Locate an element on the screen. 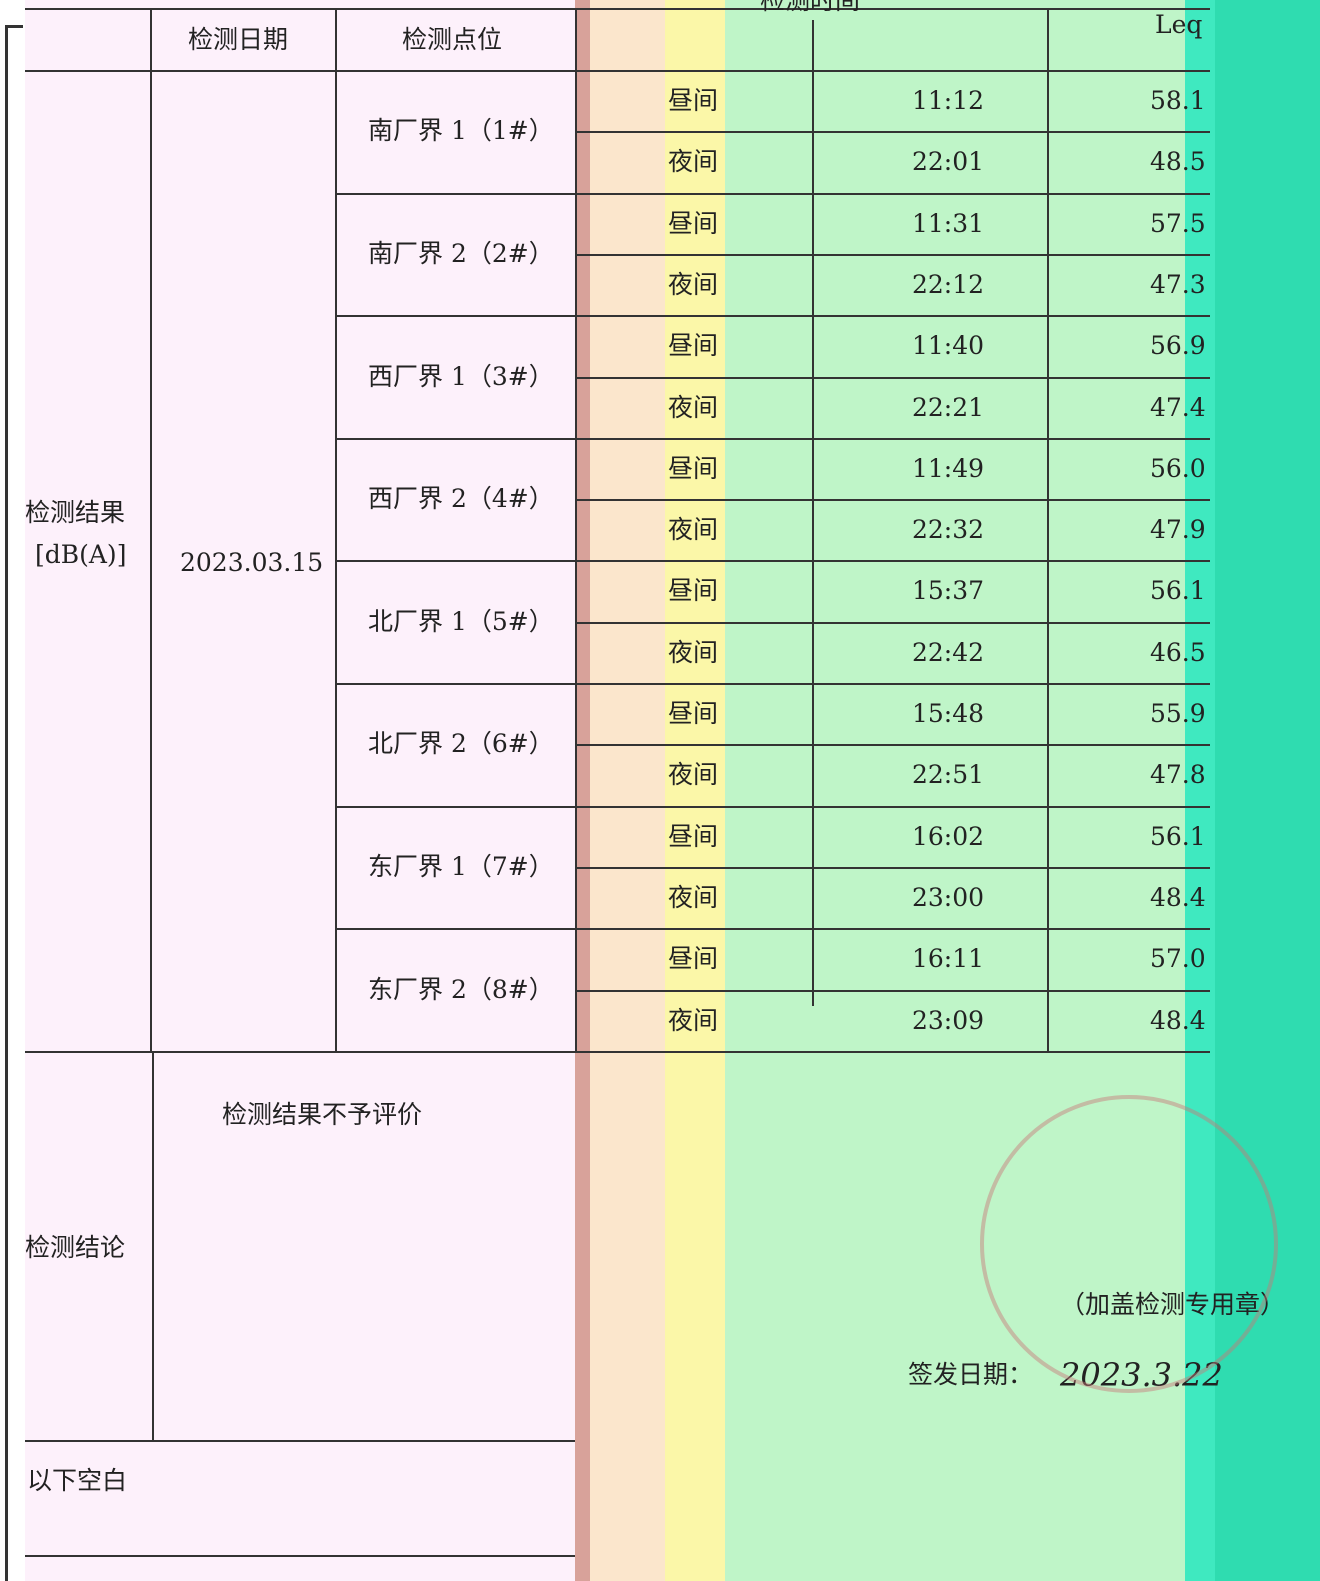 The width and height of the screenshot is (1320, 1581). issue-date-label: 签发日期： is located at coordinates (971, 1374).